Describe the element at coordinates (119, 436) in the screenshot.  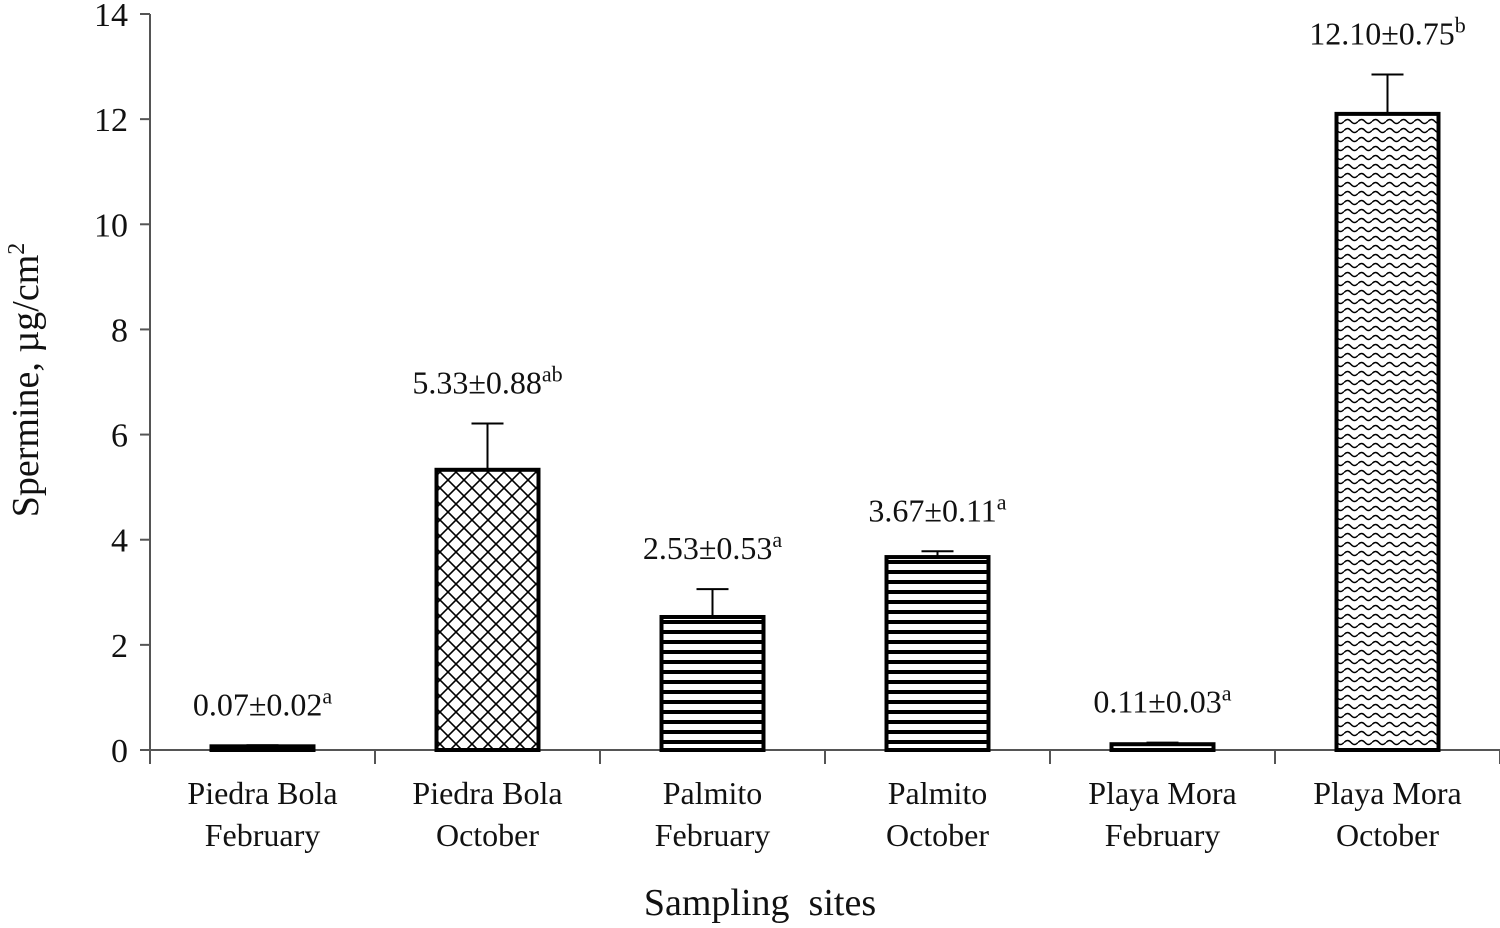
I see `y-tick-label: 6` at that location.